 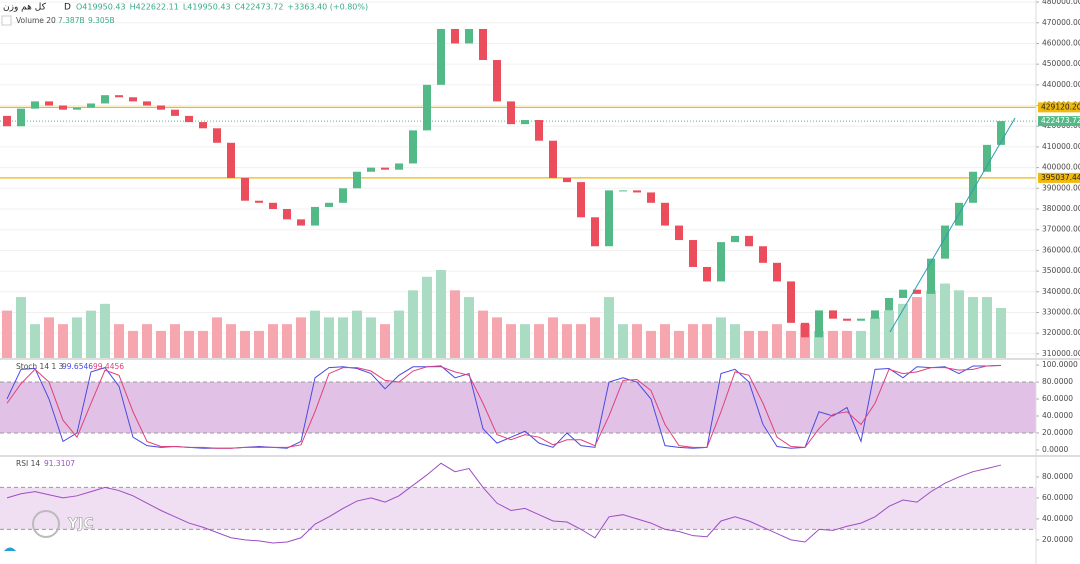 I want to click on level-label: 395037.44, so click(x=1060, y=177).